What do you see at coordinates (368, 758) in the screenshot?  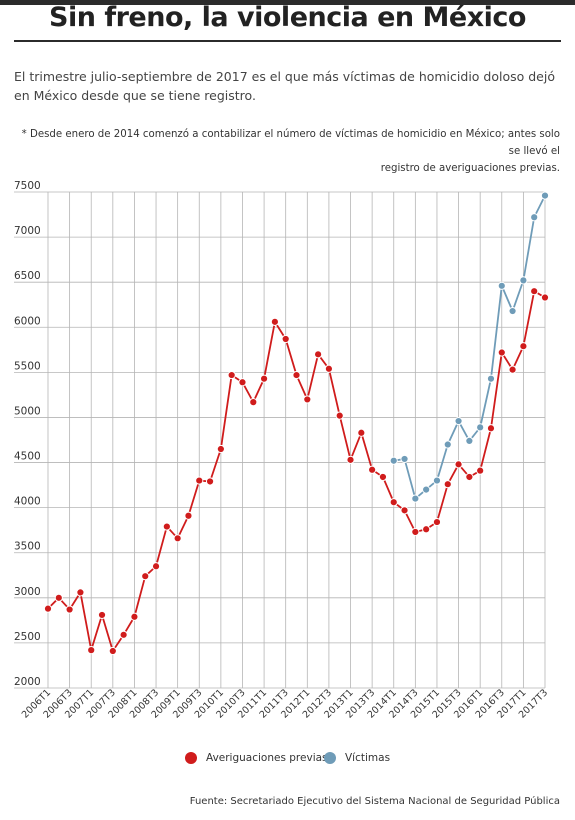 I see `legend-label-victimas: Víctimas` at bounding box center [368, 758].